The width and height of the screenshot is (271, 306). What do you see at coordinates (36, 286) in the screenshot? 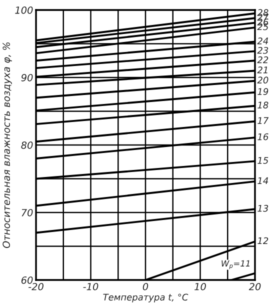
I see `x-tick-label: -20` at bounding box center [36, 286].